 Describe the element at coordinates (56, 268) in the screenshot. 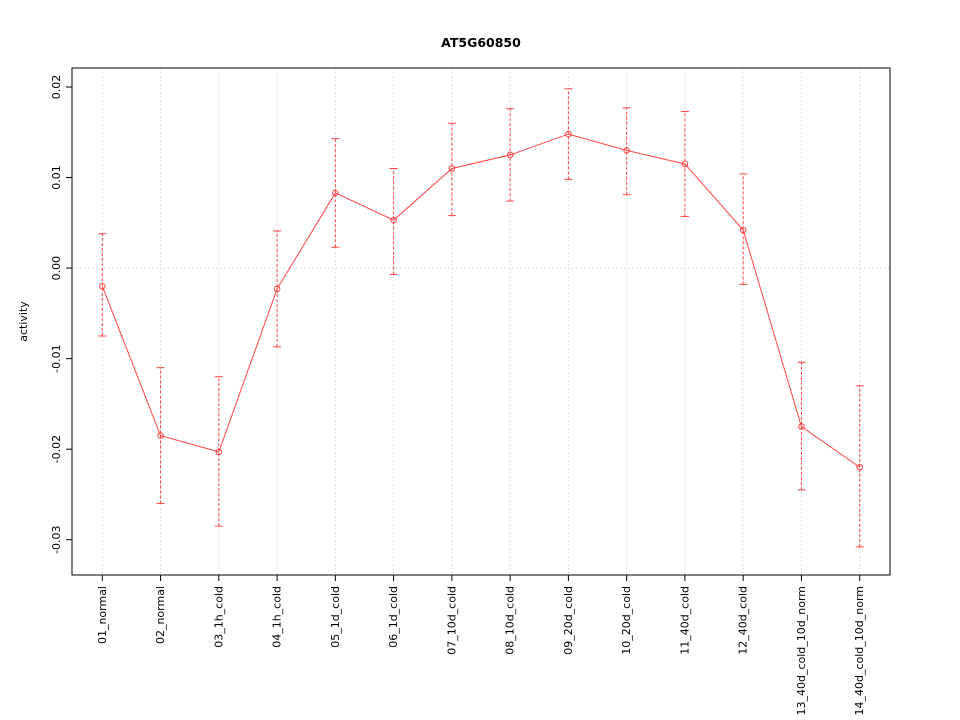

I see `y-tick-label: 0.00` at that location.